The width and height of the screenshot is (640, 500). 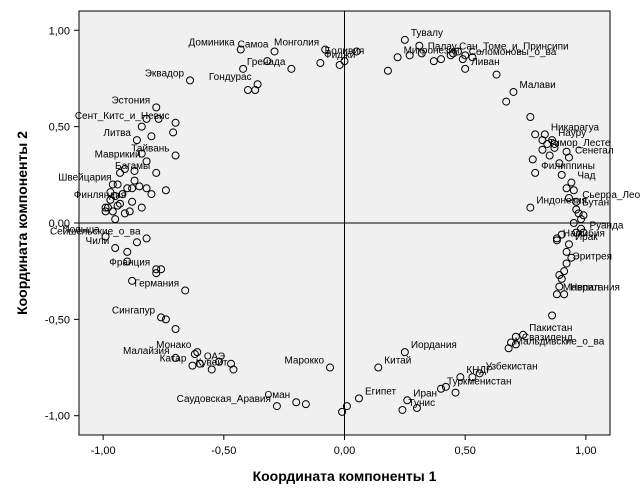 I want to click on point-label: Доминика, so click(x=212, y=43).